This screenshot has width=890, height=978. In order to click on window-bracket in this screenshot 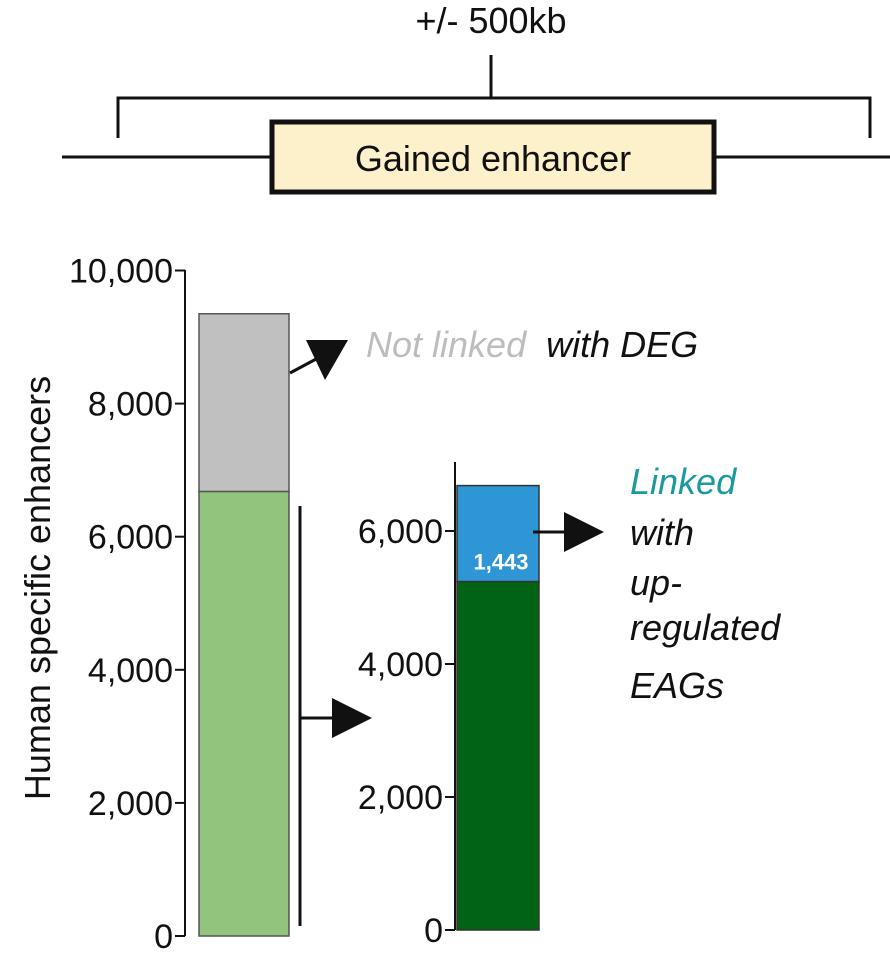, I will do `click(494, 117)`.